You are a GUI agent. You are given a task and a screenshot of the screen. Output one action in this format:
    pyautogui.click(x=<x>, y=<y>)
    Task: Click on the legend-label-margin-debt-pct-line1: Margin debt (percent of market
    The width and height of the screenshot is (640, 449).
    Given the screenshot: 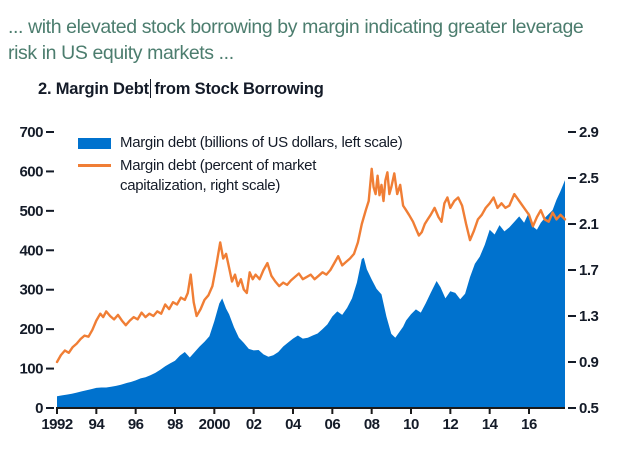 What is the action you would take?
    pyautogui.click(x=218, y=165)
    